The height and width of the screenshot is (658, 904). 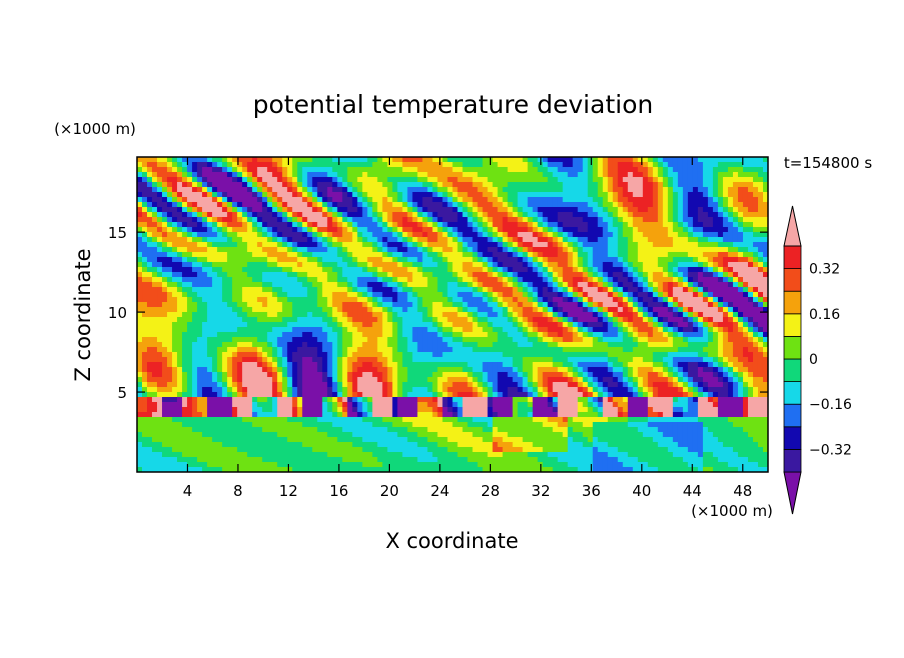 I want to click on y-unit-label: (×1000 m), so click(x=95, y=129).